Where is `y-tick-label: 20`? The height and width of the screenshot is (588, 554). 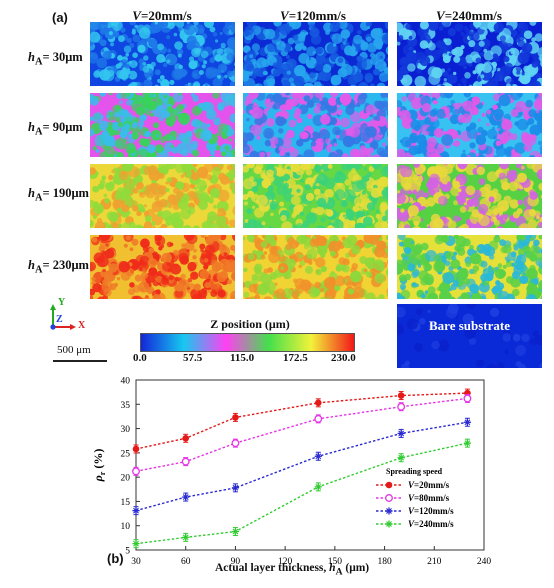
y-tick-label: 20 is located at coordinates (126, 479).